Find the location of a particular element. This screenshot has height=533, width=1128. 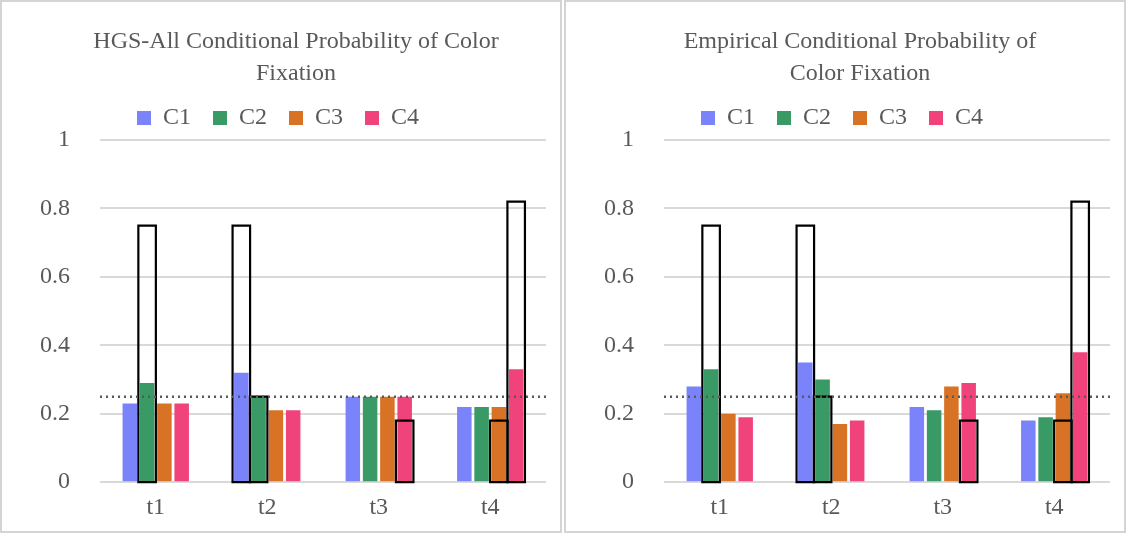

chart-title: Empirical Conditional Probability of Color Fixation is located at coordinates (860, 56).